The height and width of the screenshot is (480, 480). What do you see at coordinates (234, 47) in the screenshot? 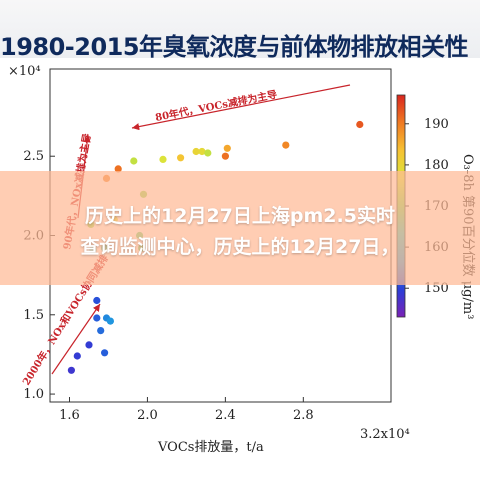
I see `figure-title: 1980-2015年臭氧浓度与前体物排放相关性` at bounding box center [234, 47].